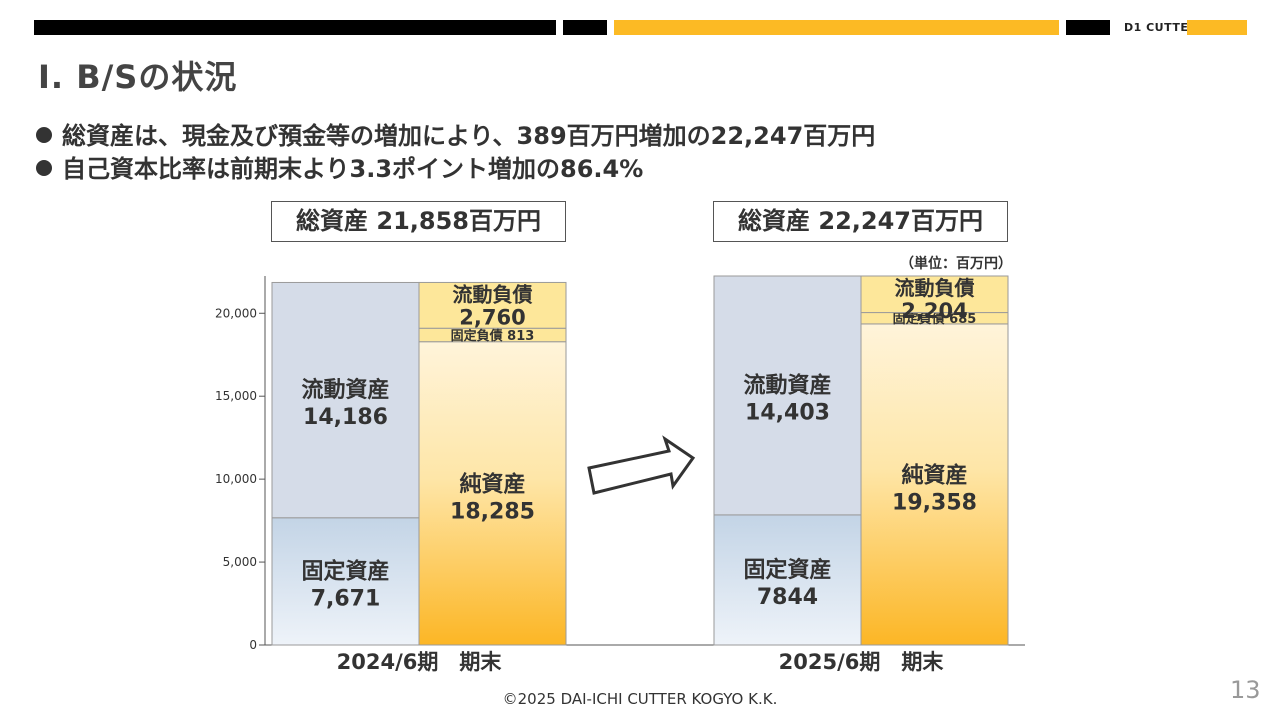 This screenshot has width=1280, height=720. What do you see at coordinates (787, 412) in the screenshot?
I see `segment-value-label: 14,403` at bounding box center [787, 412].